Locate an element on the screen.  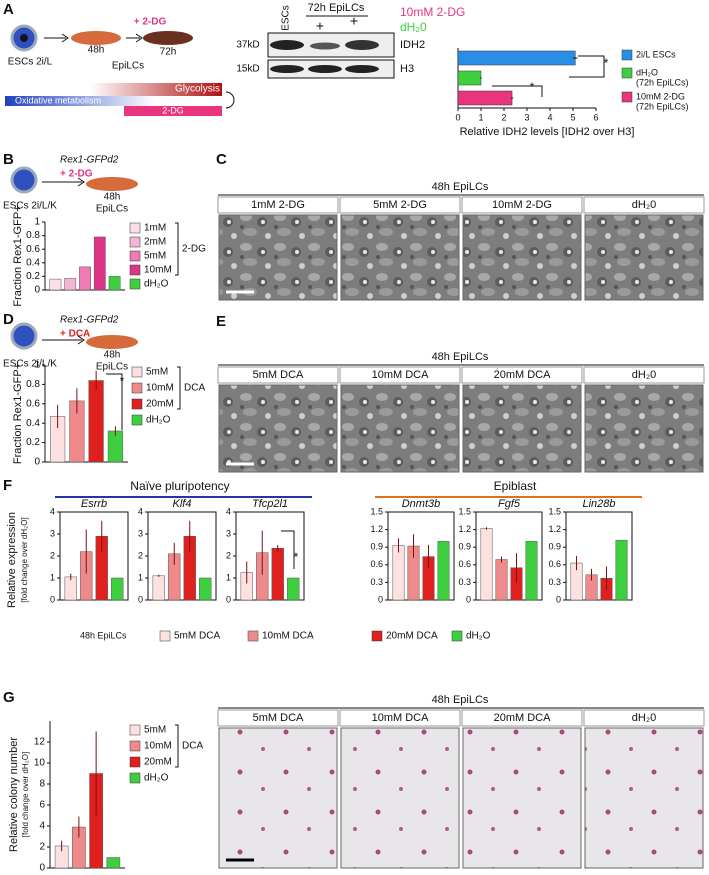
panel-label: F is located at coordinates (7, 485).